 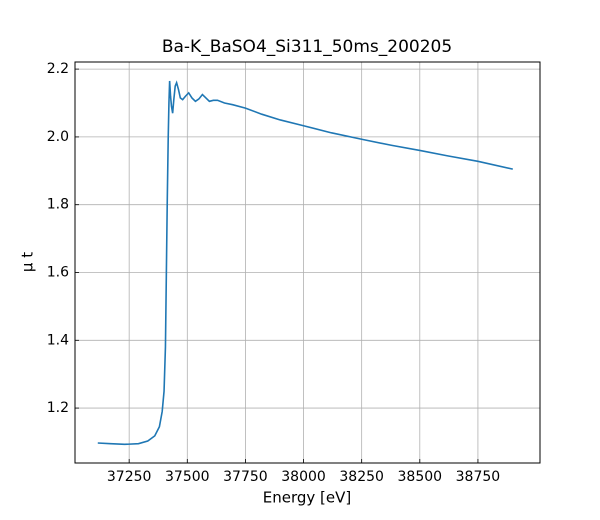 I want to click on y-tick-label: 1.2, so click(x=58, y=408).